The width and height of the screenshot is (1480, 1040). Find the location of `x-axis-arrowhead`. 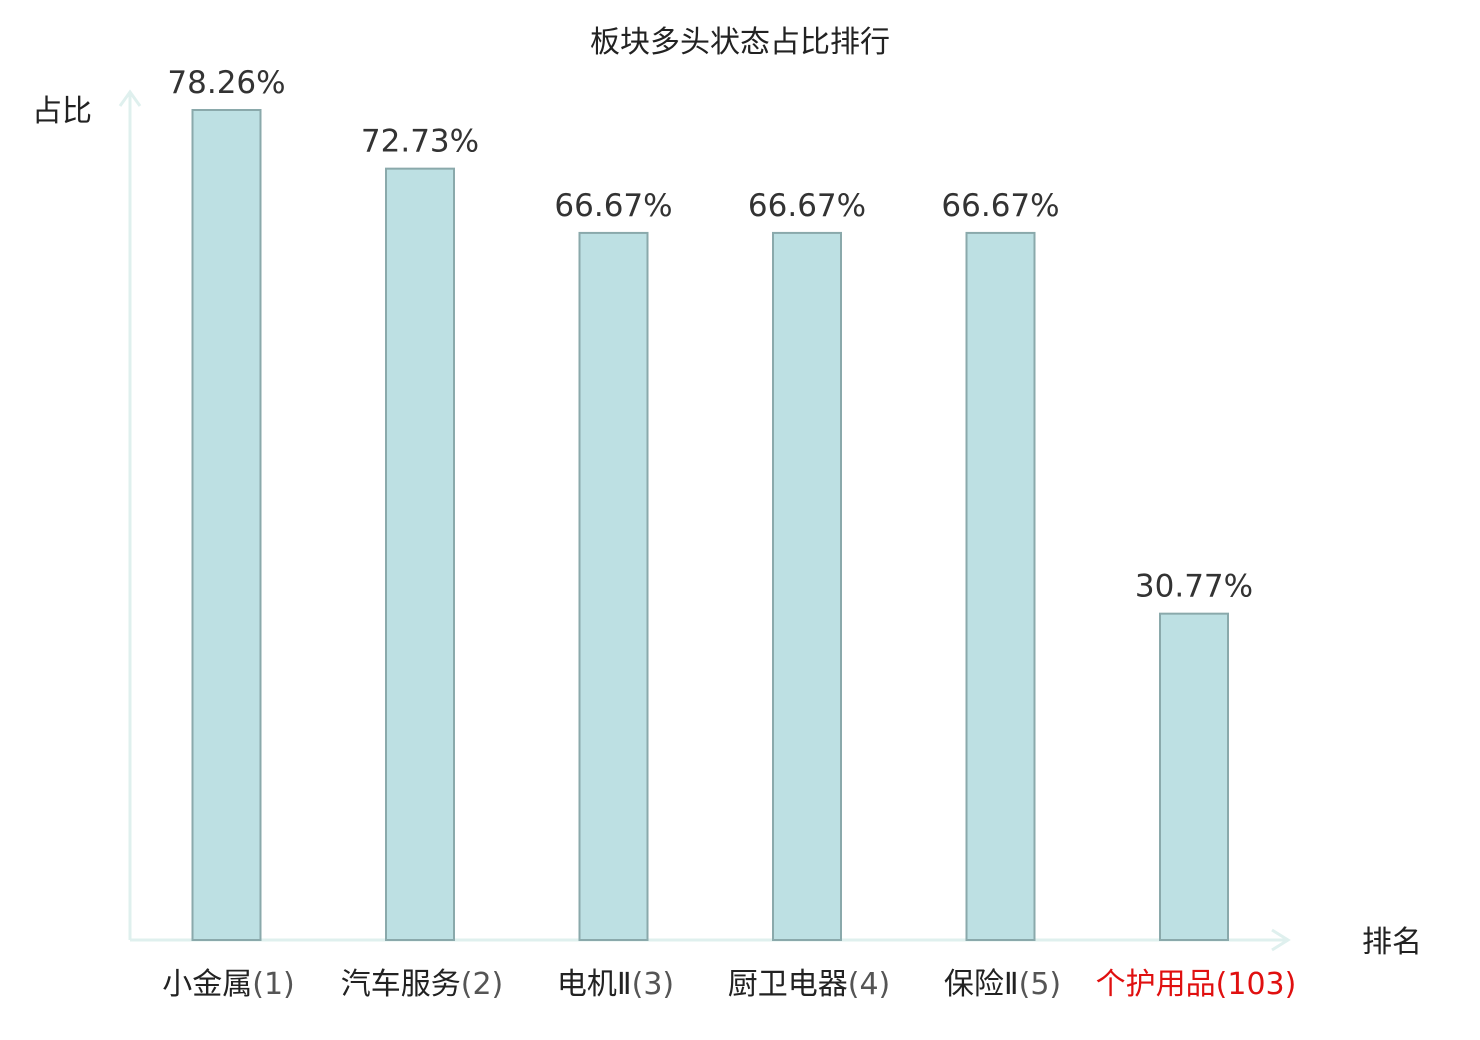

x-axis-arrowhead is located at coordinates (1281, 940).